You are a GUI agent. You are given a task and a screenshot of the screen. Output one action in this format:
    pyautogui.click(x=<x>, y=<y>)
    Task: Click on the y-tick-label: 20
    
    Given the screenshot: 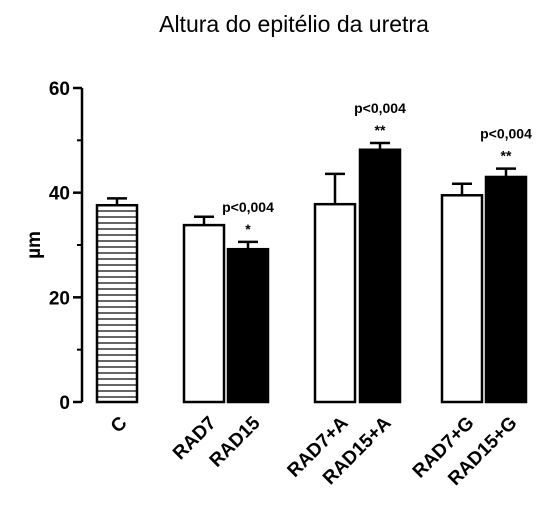 What is the action you would take?
    pyautogui.click(x=59, y=298)
    